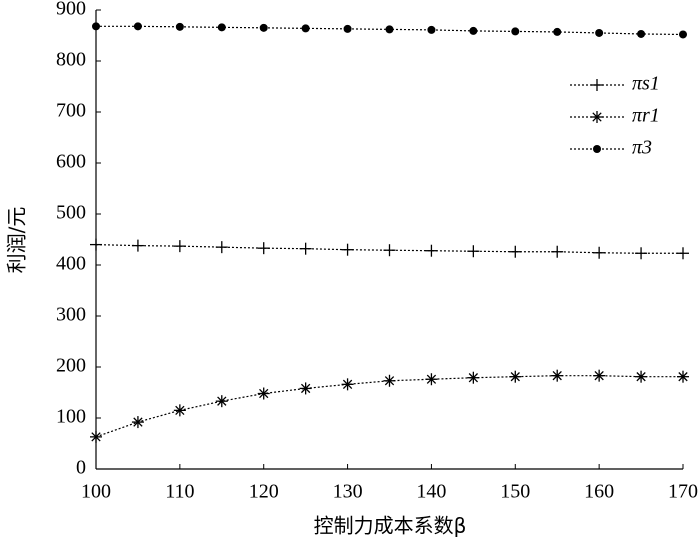  Describe the element at coordinates (96, 492) in the screenshot. I see `x-tick-label: 100` at that location.